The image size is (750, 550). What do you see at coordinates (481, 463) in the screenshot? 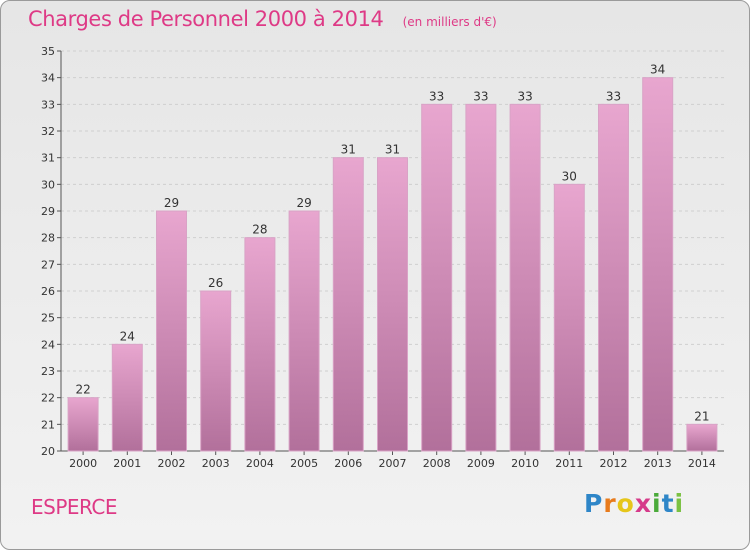
I see `x-tick-label: 2009` at bounding box center [481, 463].